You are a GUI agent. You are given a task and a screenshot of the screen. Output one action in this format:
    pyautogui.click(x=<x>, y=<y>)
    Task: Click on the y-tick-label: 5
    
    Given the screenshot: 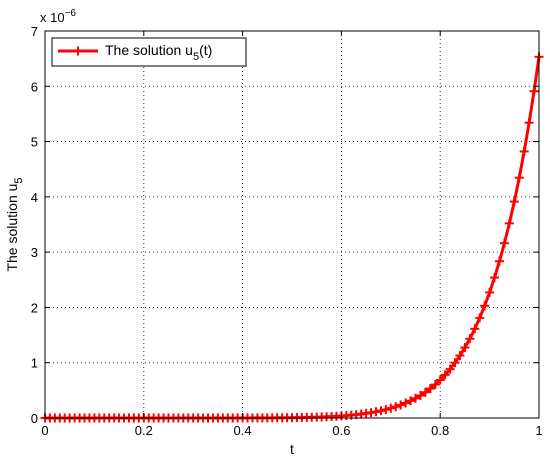 What is the action you would take?
    pyautogui.click(x=34, y=142)
    